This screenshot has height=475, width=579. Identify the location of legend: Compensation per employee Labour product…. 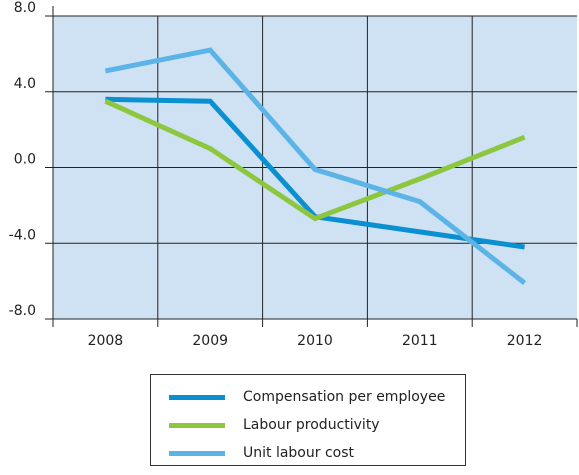
(308, 420).